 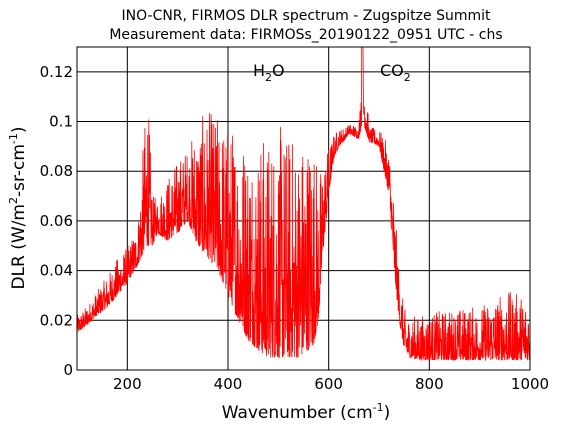 I want to click on annotation-h2o-sub: 2, so click(x=268, y=77).